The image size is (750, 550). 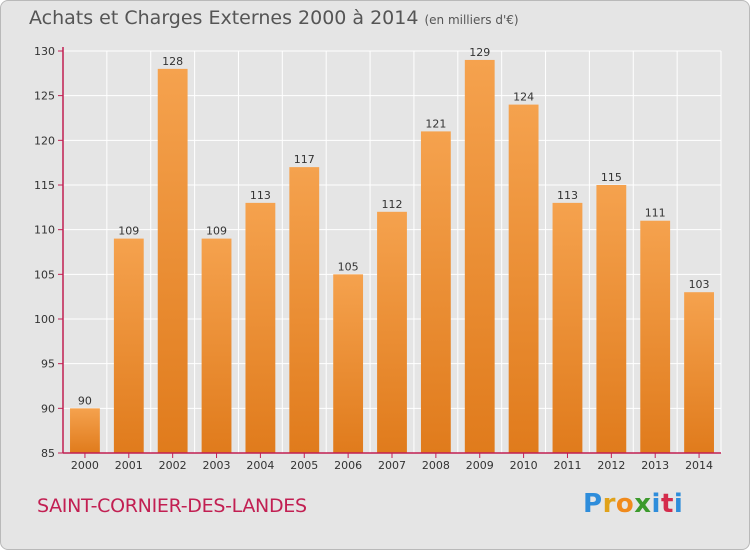 What do you see at coordinates (304, 465) in the screenshot?
I see `x-tick-label: 2005` at bounding box center [304, 465].